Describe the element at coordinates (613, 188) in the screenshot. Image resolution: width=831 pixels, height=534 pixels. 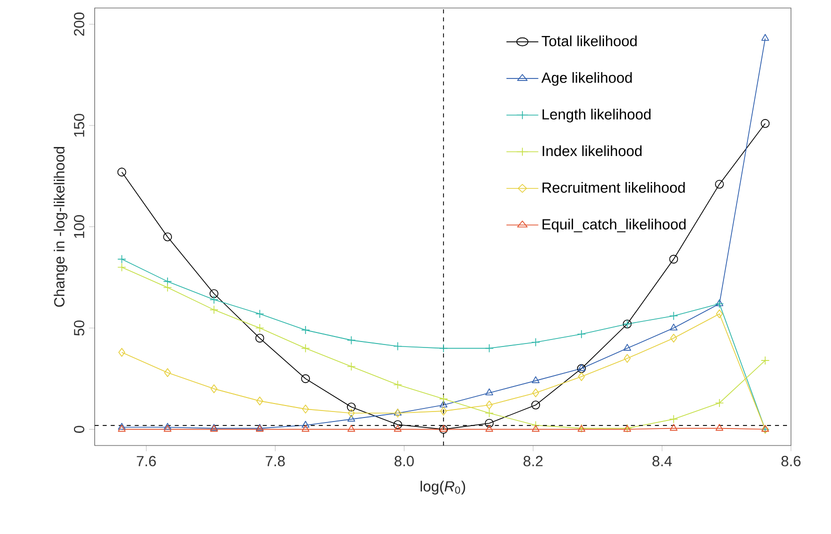
I see `legend-label: Recruitment likelihood` at that location.